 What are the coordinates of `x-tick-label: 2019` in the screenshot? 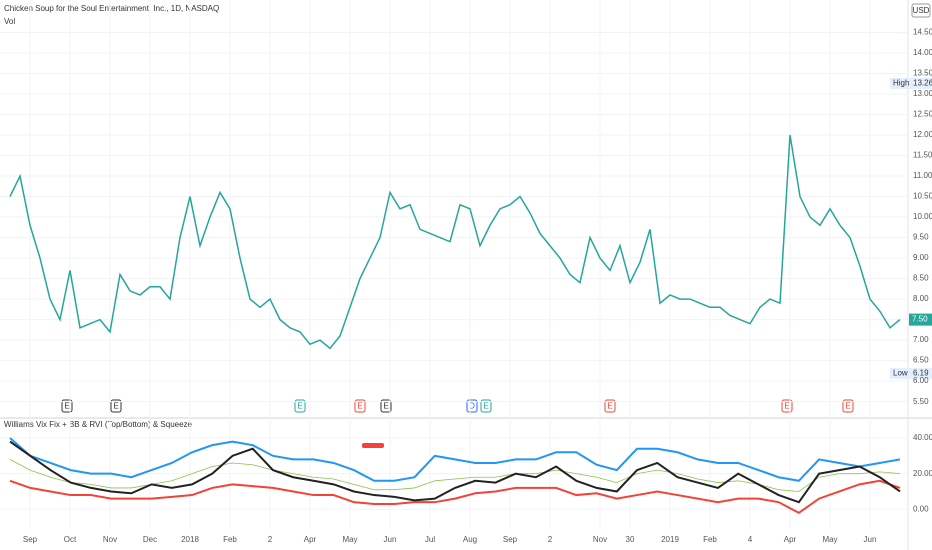 It's located at (670, 539).